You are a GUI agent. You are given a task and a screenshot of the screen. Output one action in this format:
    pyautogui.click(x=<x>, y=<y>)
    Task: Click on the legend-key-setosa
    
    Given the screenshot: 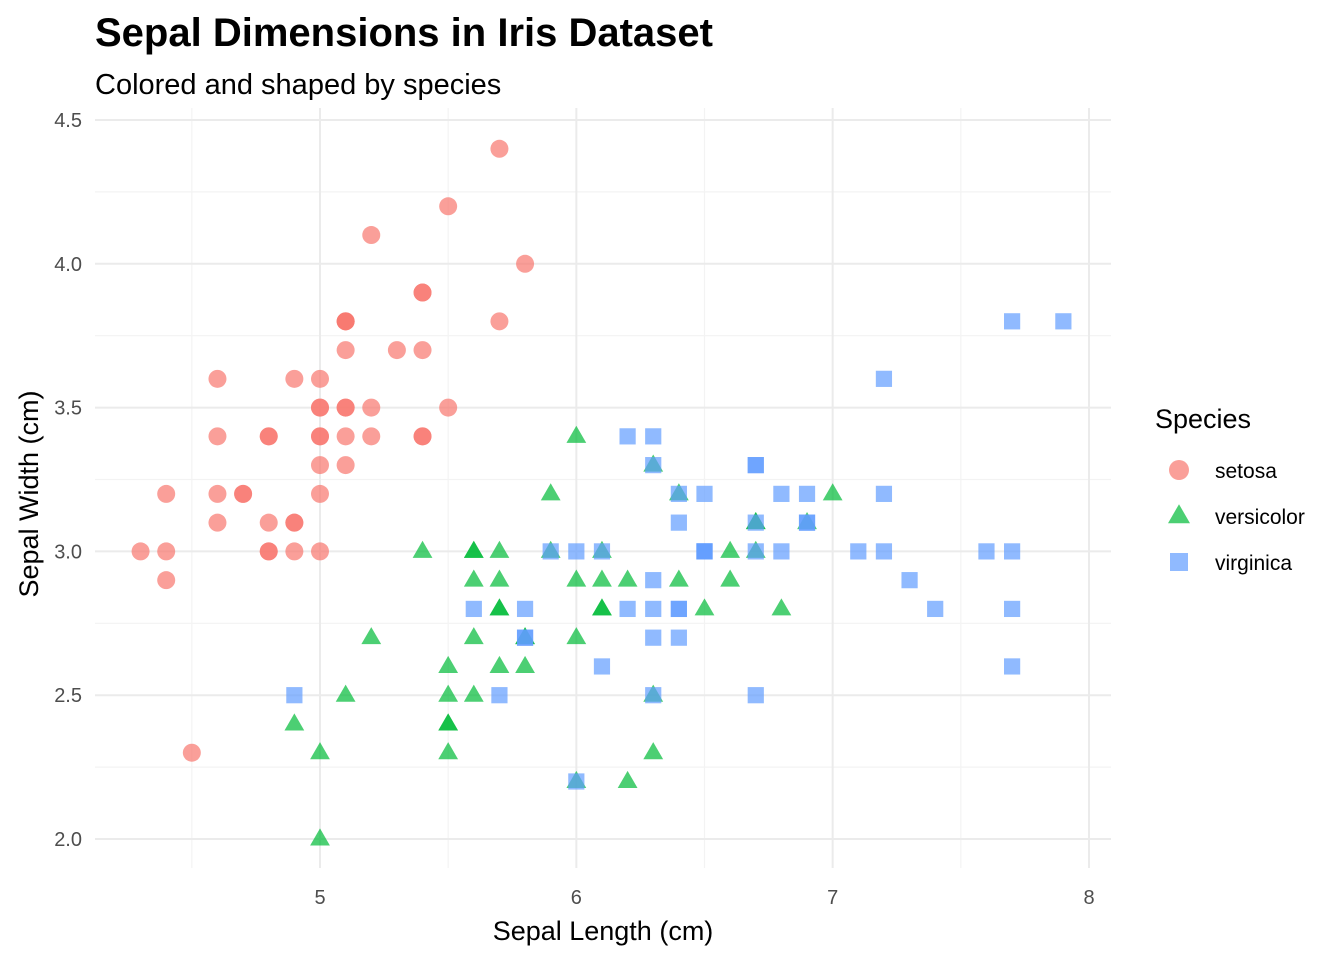 What is the action you would take?
    pyautogui.click(x=1179, y=470)
    